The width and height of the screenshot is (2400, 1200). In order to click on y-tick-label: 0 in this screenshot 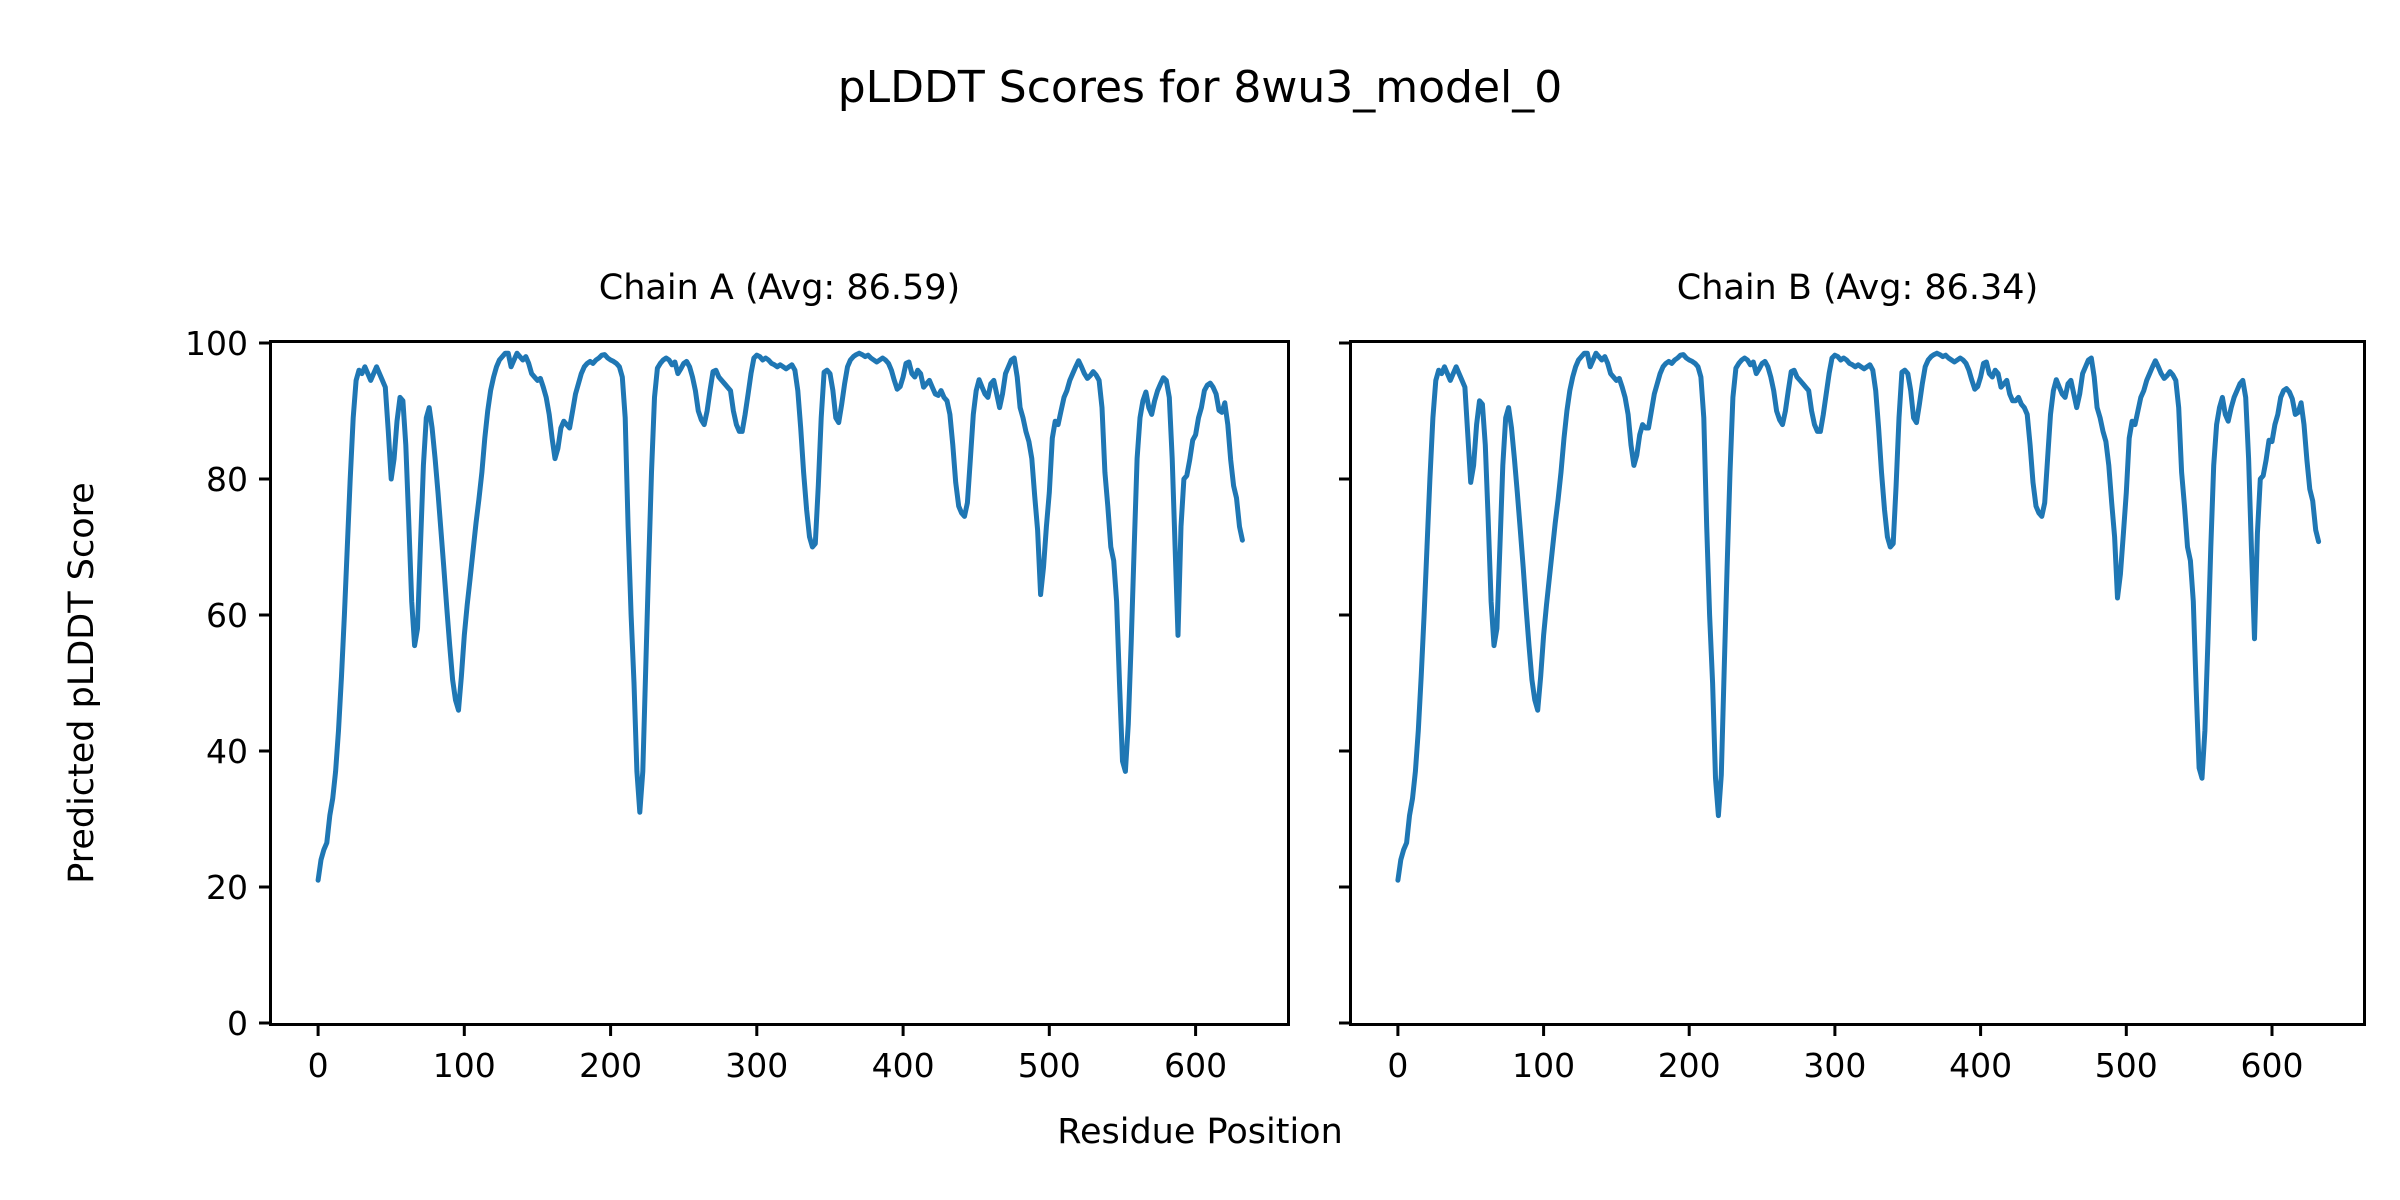, I will do `click(237, 1023)`.